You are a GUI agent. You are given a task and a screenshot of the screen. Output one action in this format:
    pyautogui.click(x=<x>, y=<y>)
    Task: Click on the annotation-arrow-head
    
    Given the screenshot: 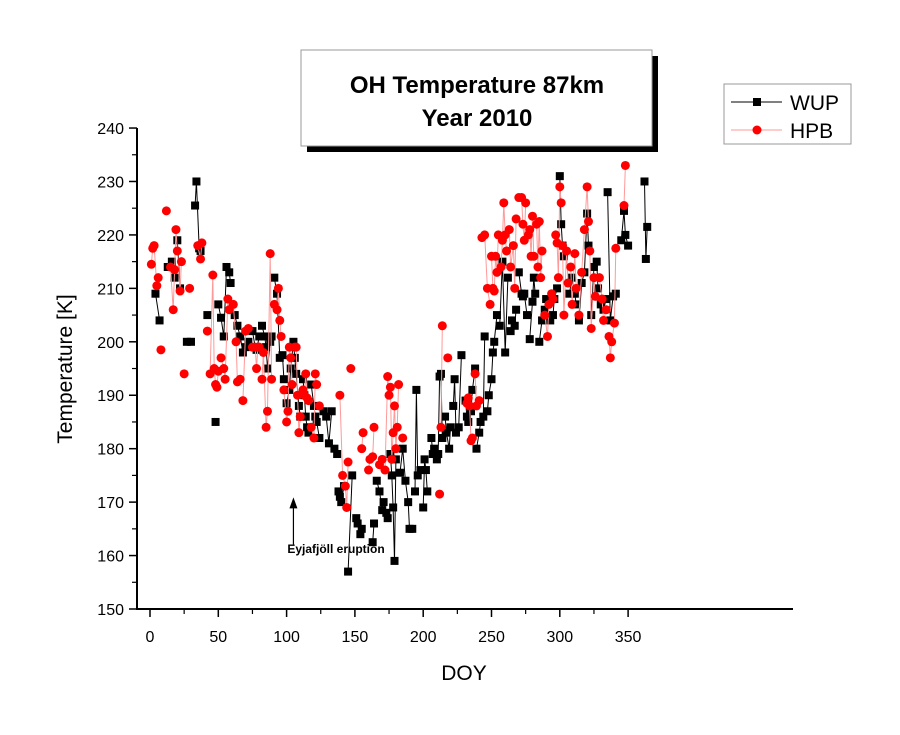 What is the action you would take?
    pyautogui.click(x=293, y=503)
    